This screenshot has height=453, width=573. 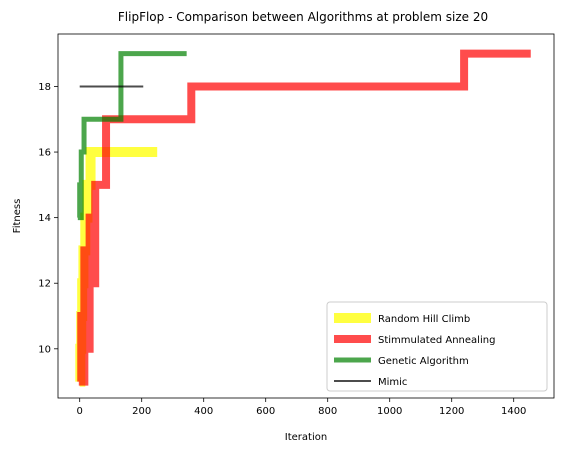 I want to click on y-tick-label: 14, so click(x=44, y=218).